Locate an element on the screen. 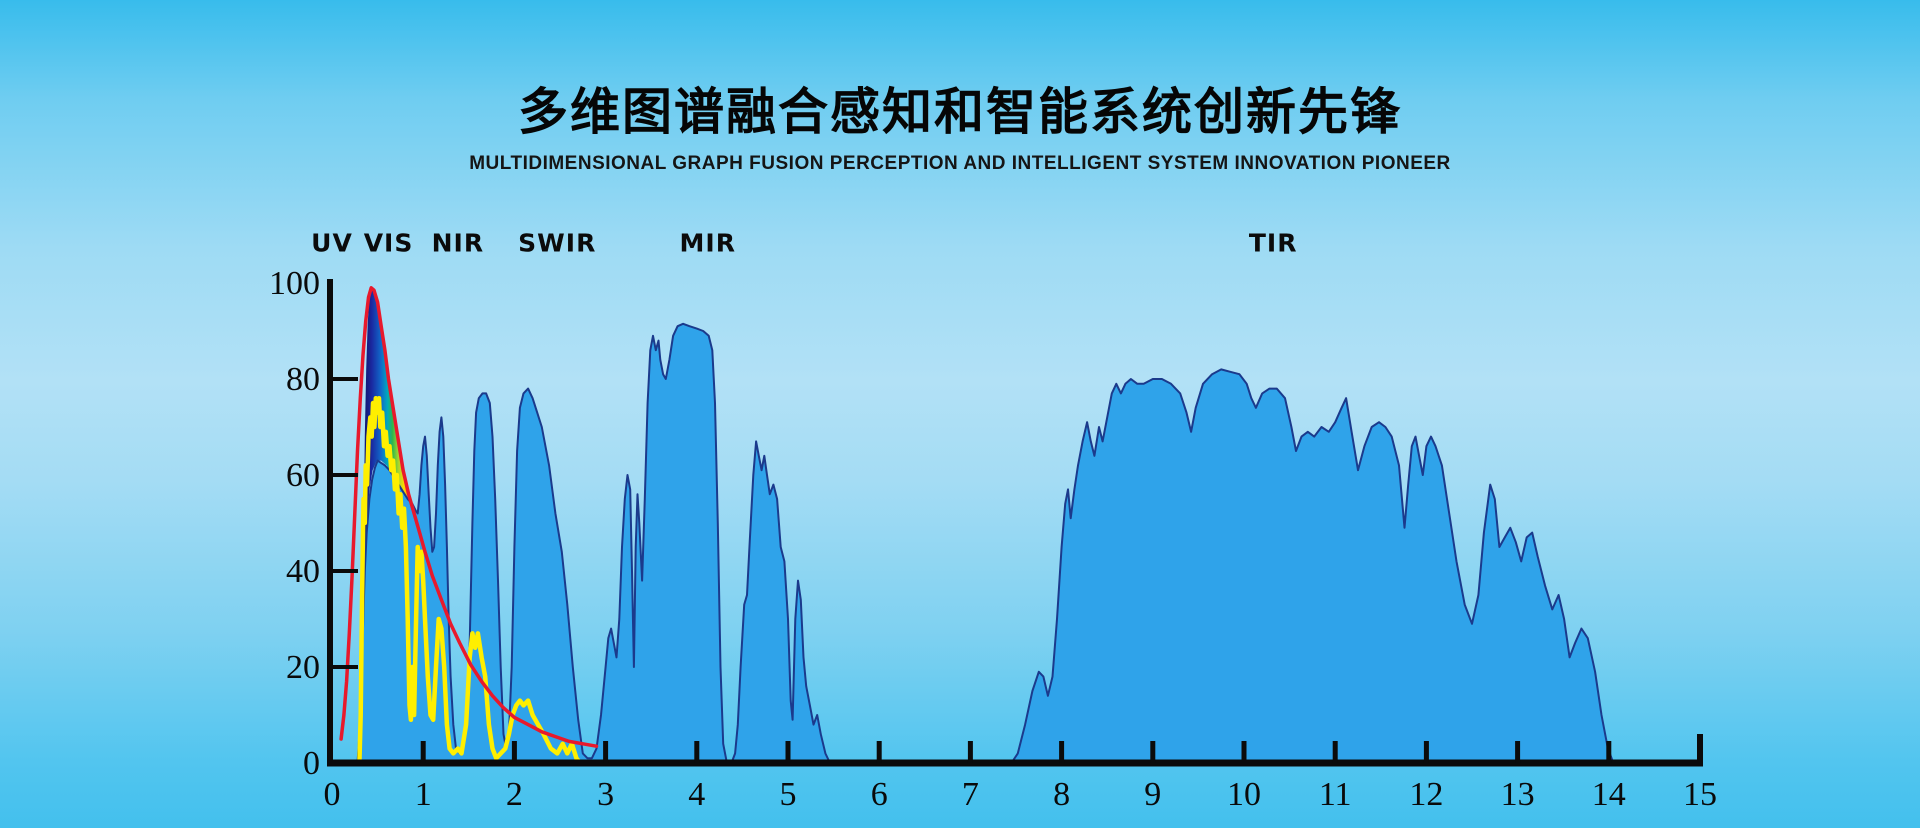  page-title: 多维图谱融合感知和智能系统创新先锋 is located at coordinates (960, 112).